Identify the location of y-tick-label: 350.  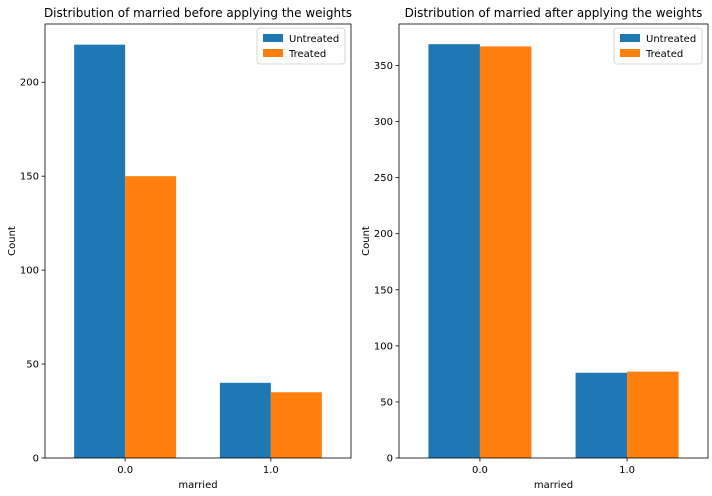
(383, 66).